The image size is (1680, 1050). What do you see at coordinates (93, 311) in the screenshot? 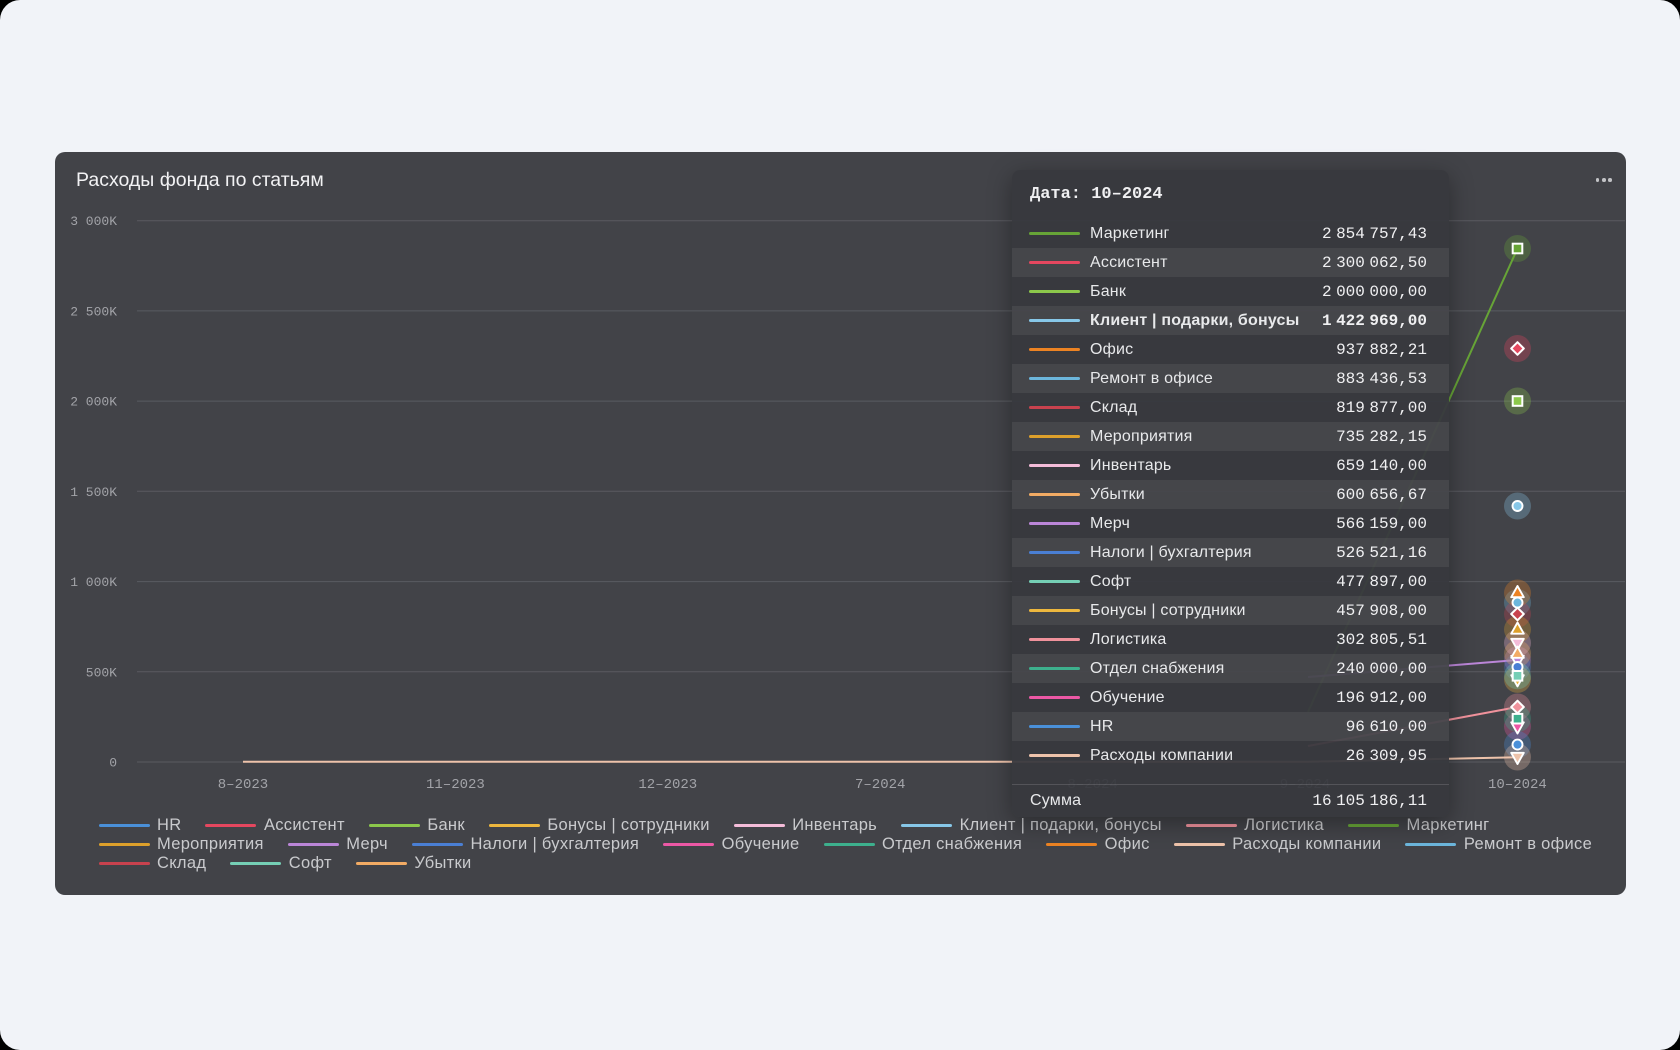
I see `svg-text: 2 500K` at bounding box center [93, 311].